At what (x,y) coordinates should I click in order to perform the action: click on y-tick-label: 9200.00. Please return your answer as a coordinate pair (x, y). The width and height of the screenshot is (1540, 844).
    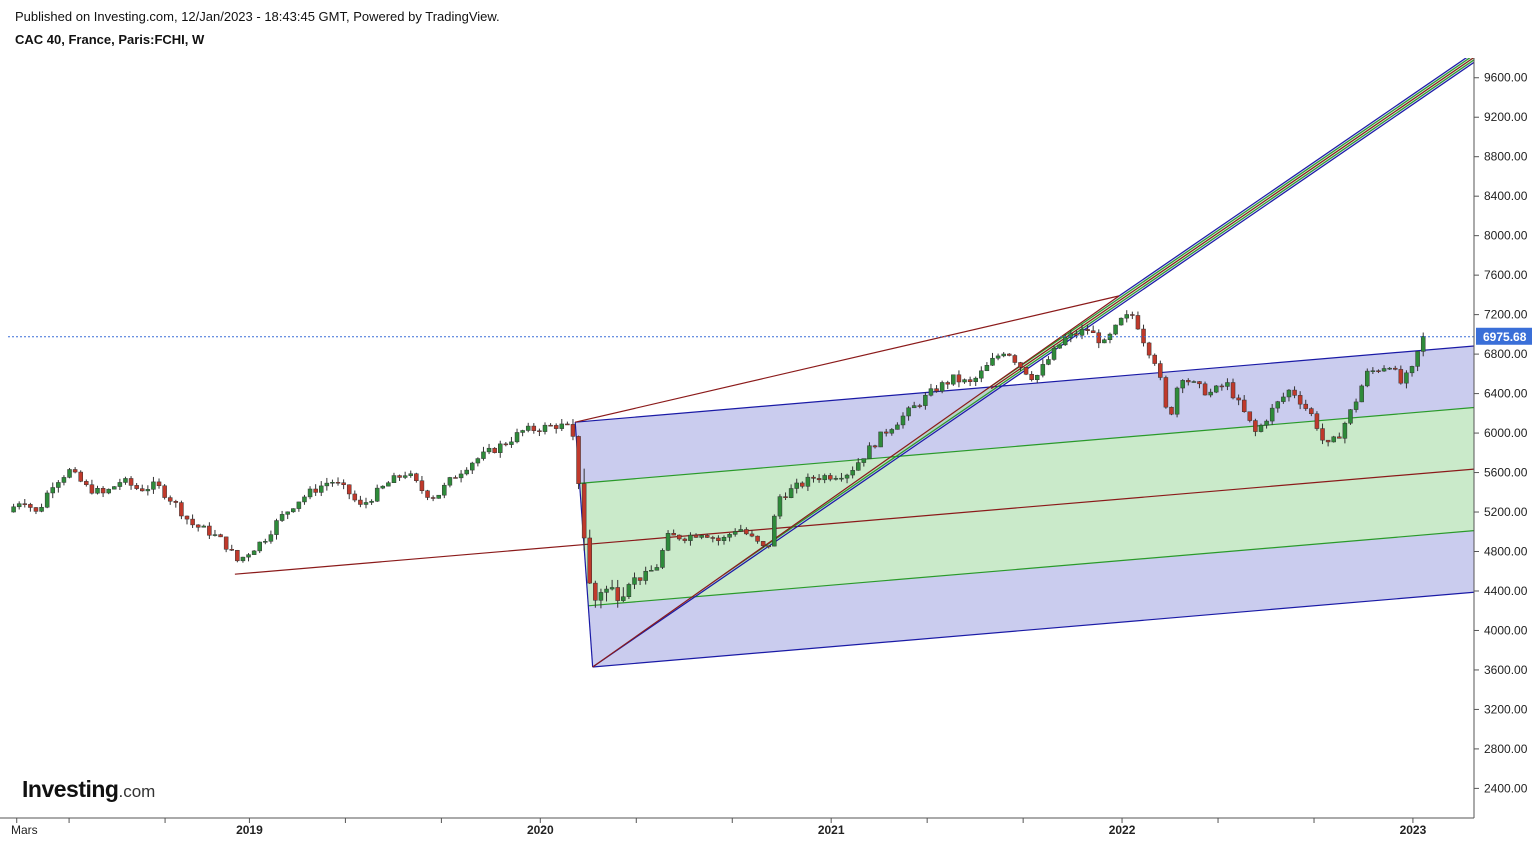
    Looking at the image, I should click on (1506, 117).